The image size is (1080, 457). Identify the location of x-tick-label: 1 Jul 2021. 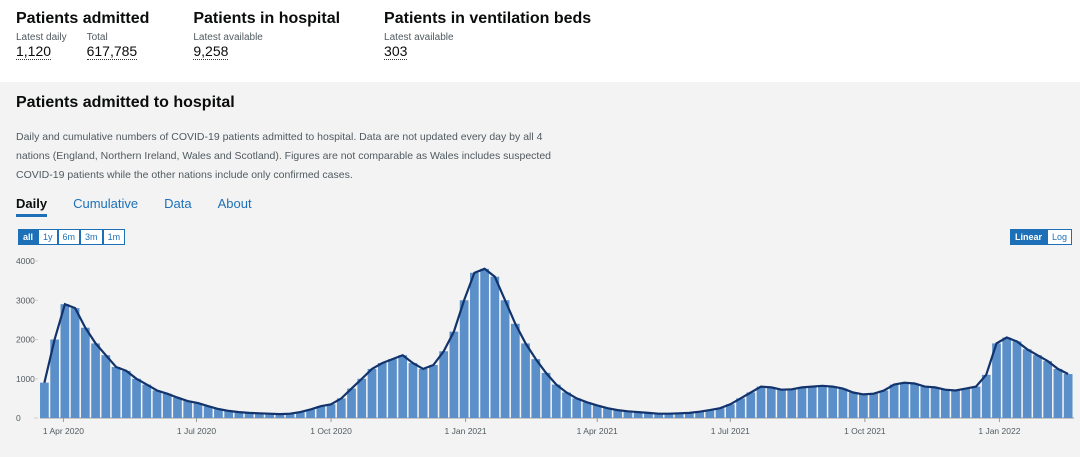
(730, 431).